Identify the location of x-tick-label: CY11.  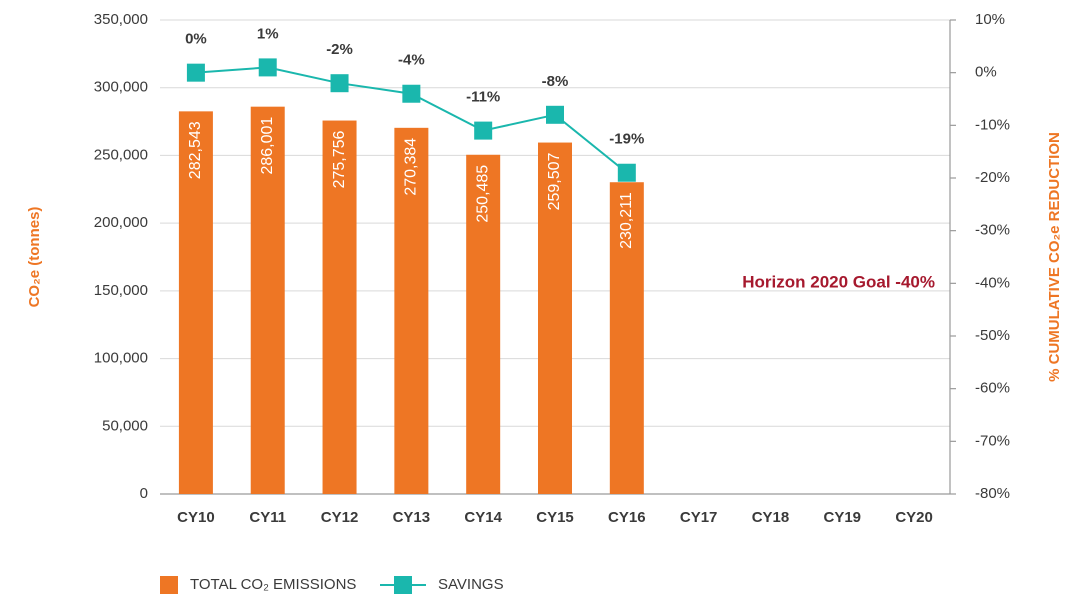
(267, 517).